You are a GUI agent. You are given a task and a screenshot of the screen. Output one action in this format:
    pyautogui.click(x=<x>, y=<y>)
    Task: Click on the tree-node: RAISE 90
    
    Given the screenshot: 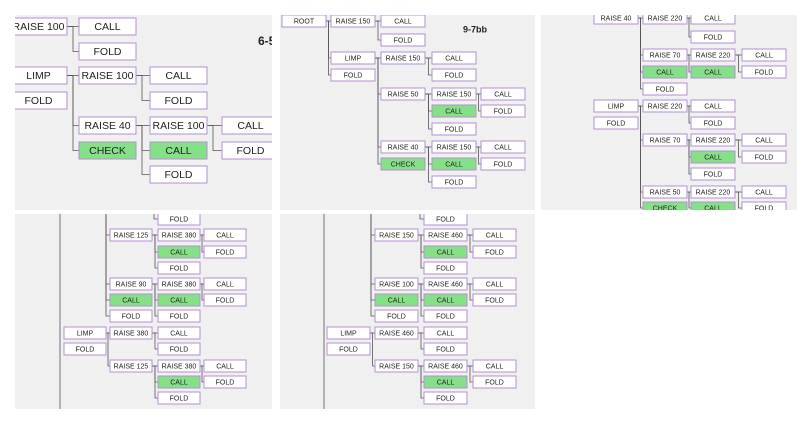 What is the action you would take?
    pyautogui.click(x=131, y=284)
    